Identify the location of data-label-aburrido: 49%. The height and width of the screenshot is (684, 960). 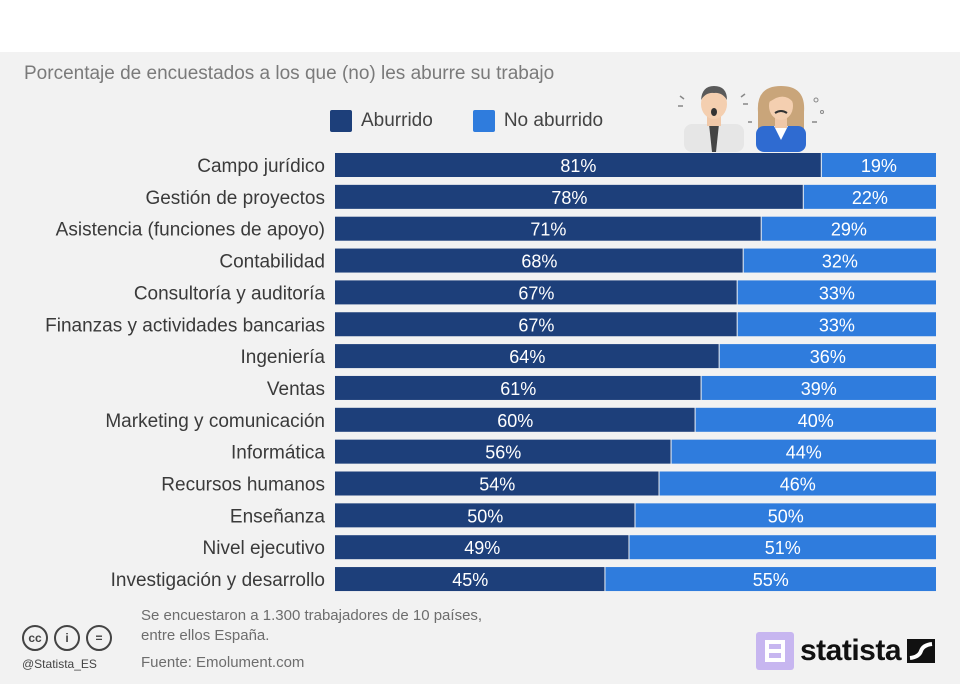
(482, 548).